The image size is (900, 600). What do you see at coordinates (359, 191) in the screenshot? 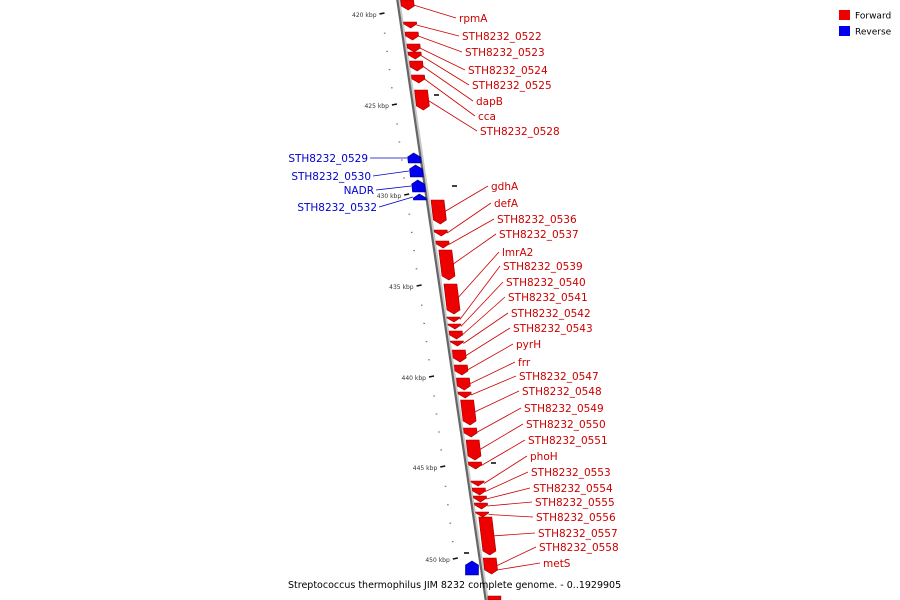
I see `gene-label-nadr: NADR` at bounding box center [359, 191].